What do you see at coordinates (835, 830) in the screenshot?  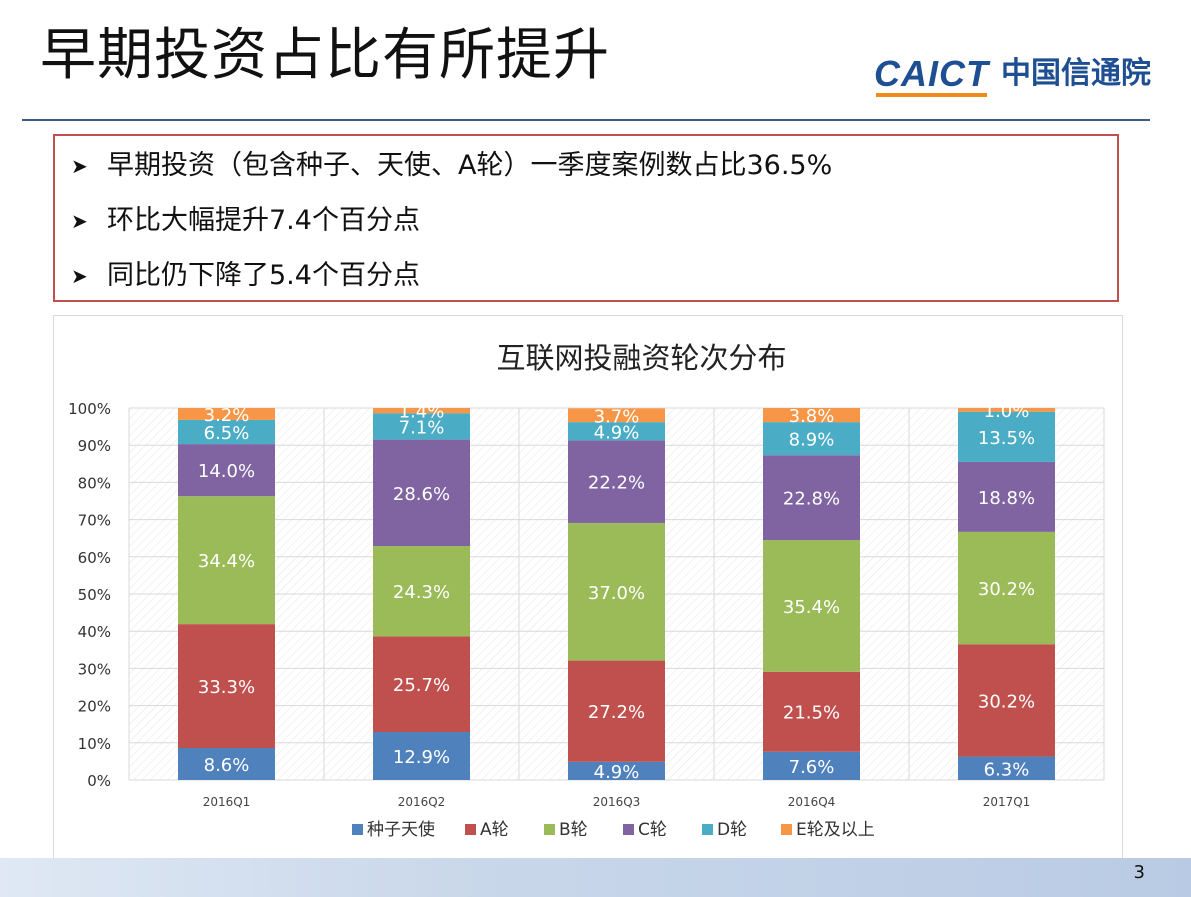 I see `legend-label: E轮及以上` at bounding box center [835, 830].